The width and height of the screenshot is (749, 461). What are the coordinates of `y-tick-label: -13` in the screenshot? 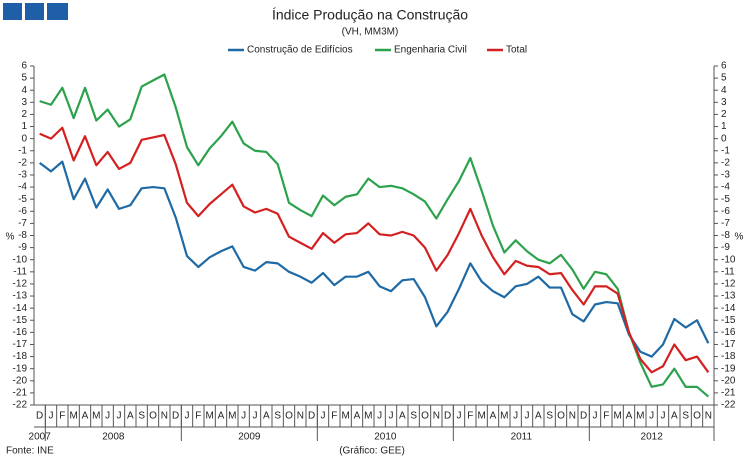 It's located at (20, 296).